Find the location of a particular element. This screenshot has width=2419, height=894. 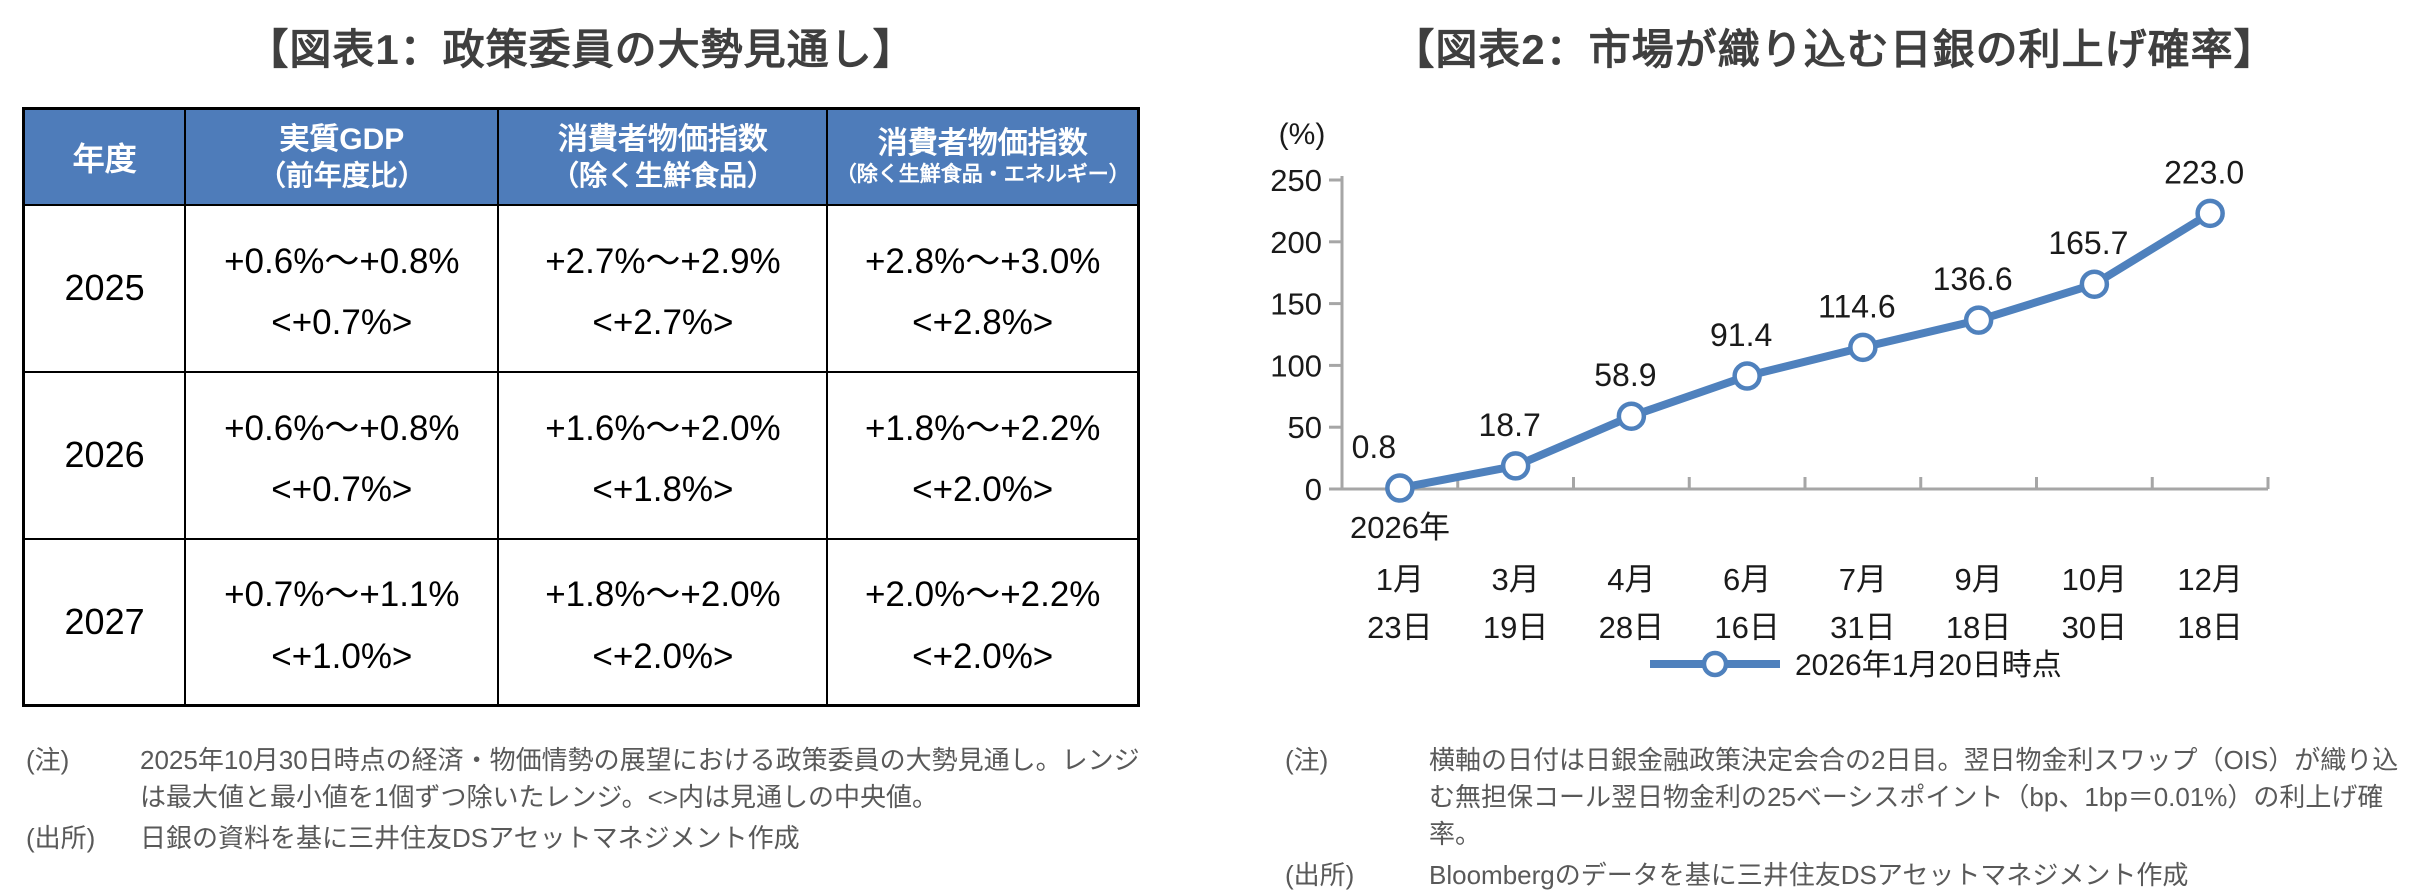

x-day-label: 28日 is located at coordinates (1631, 627).